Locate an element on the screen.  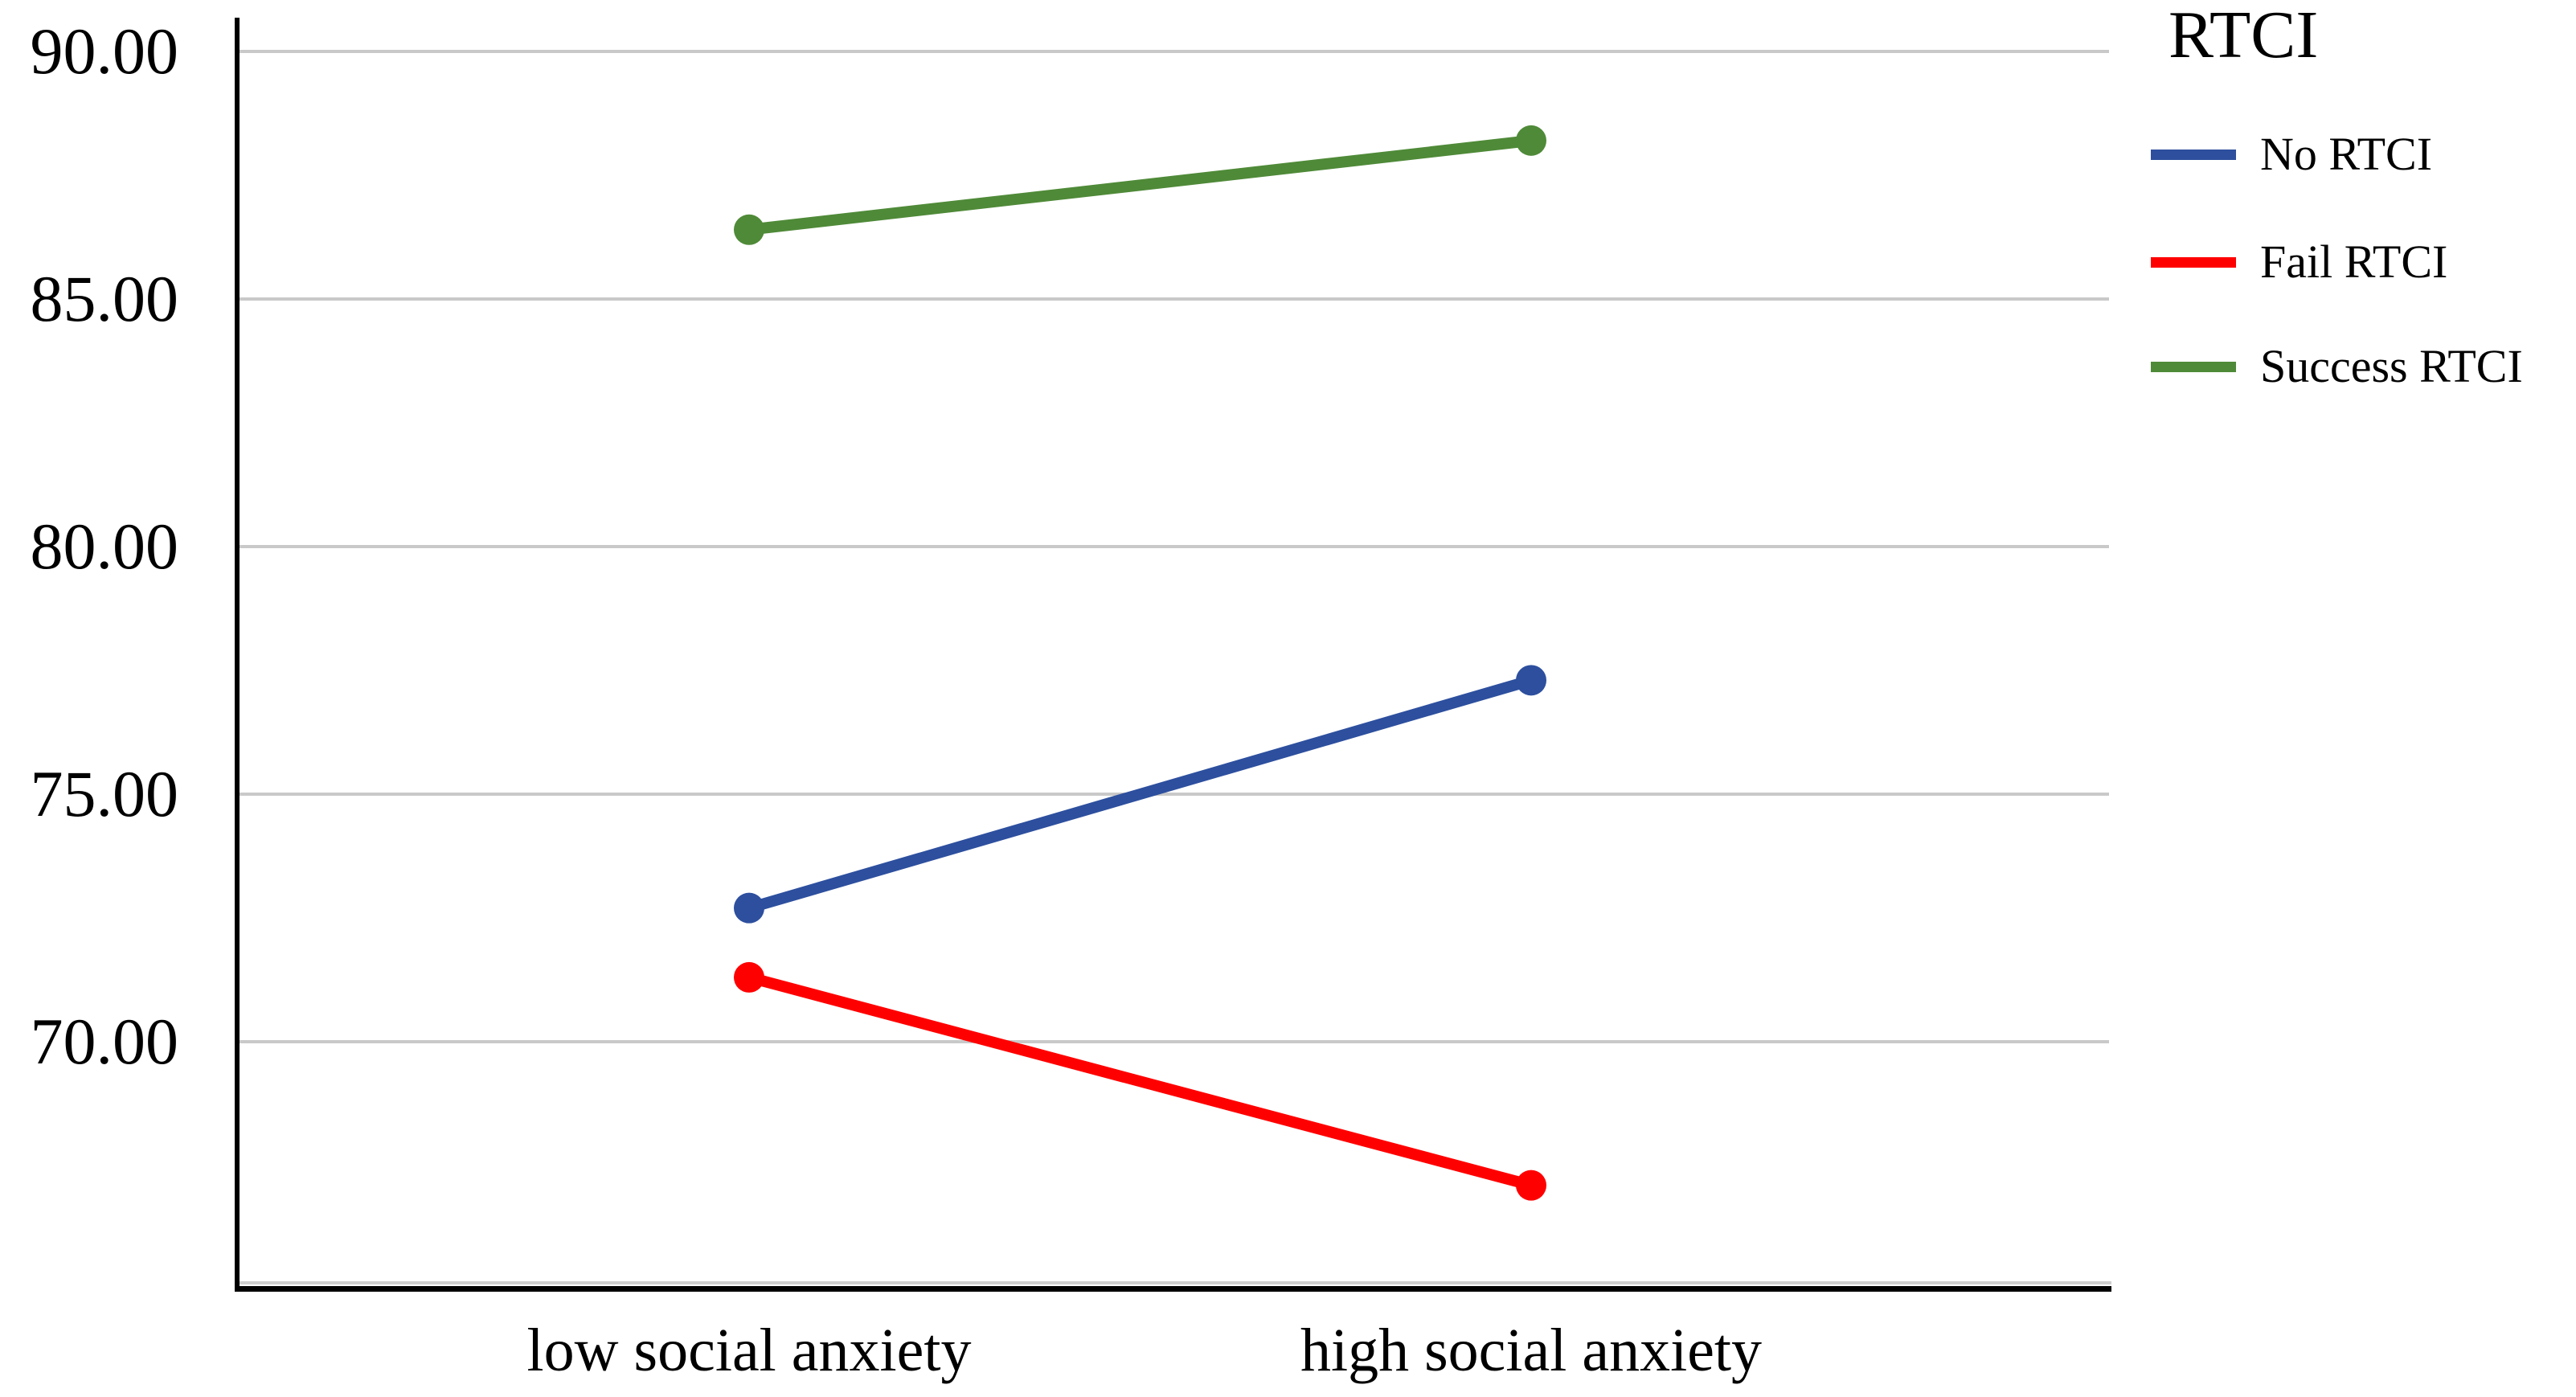
x-category-label-low: low social anxiety is located at coordinates (749, 1350).